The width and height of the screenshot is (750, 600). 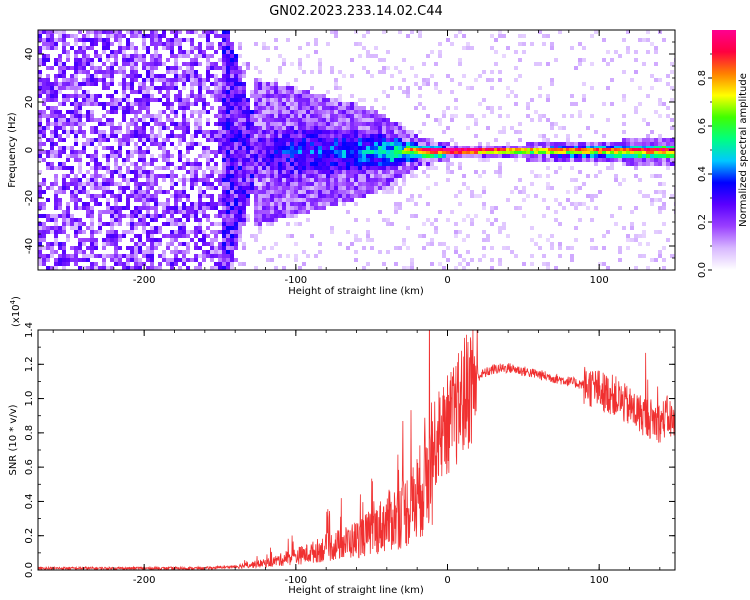 I want to click on snr-y-scale-base: (x10, so click(x=16, y=315).